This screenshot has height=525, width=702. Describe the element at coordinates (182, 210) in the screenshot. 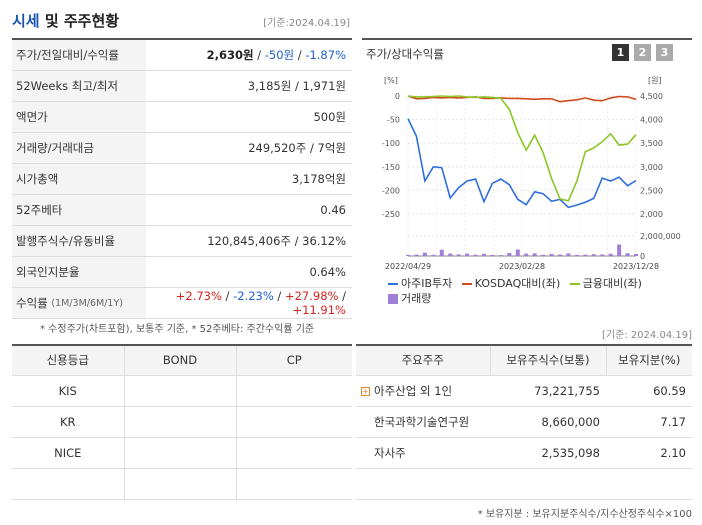

I see `summary-row-beta: 52주베타 0.46` at that location.